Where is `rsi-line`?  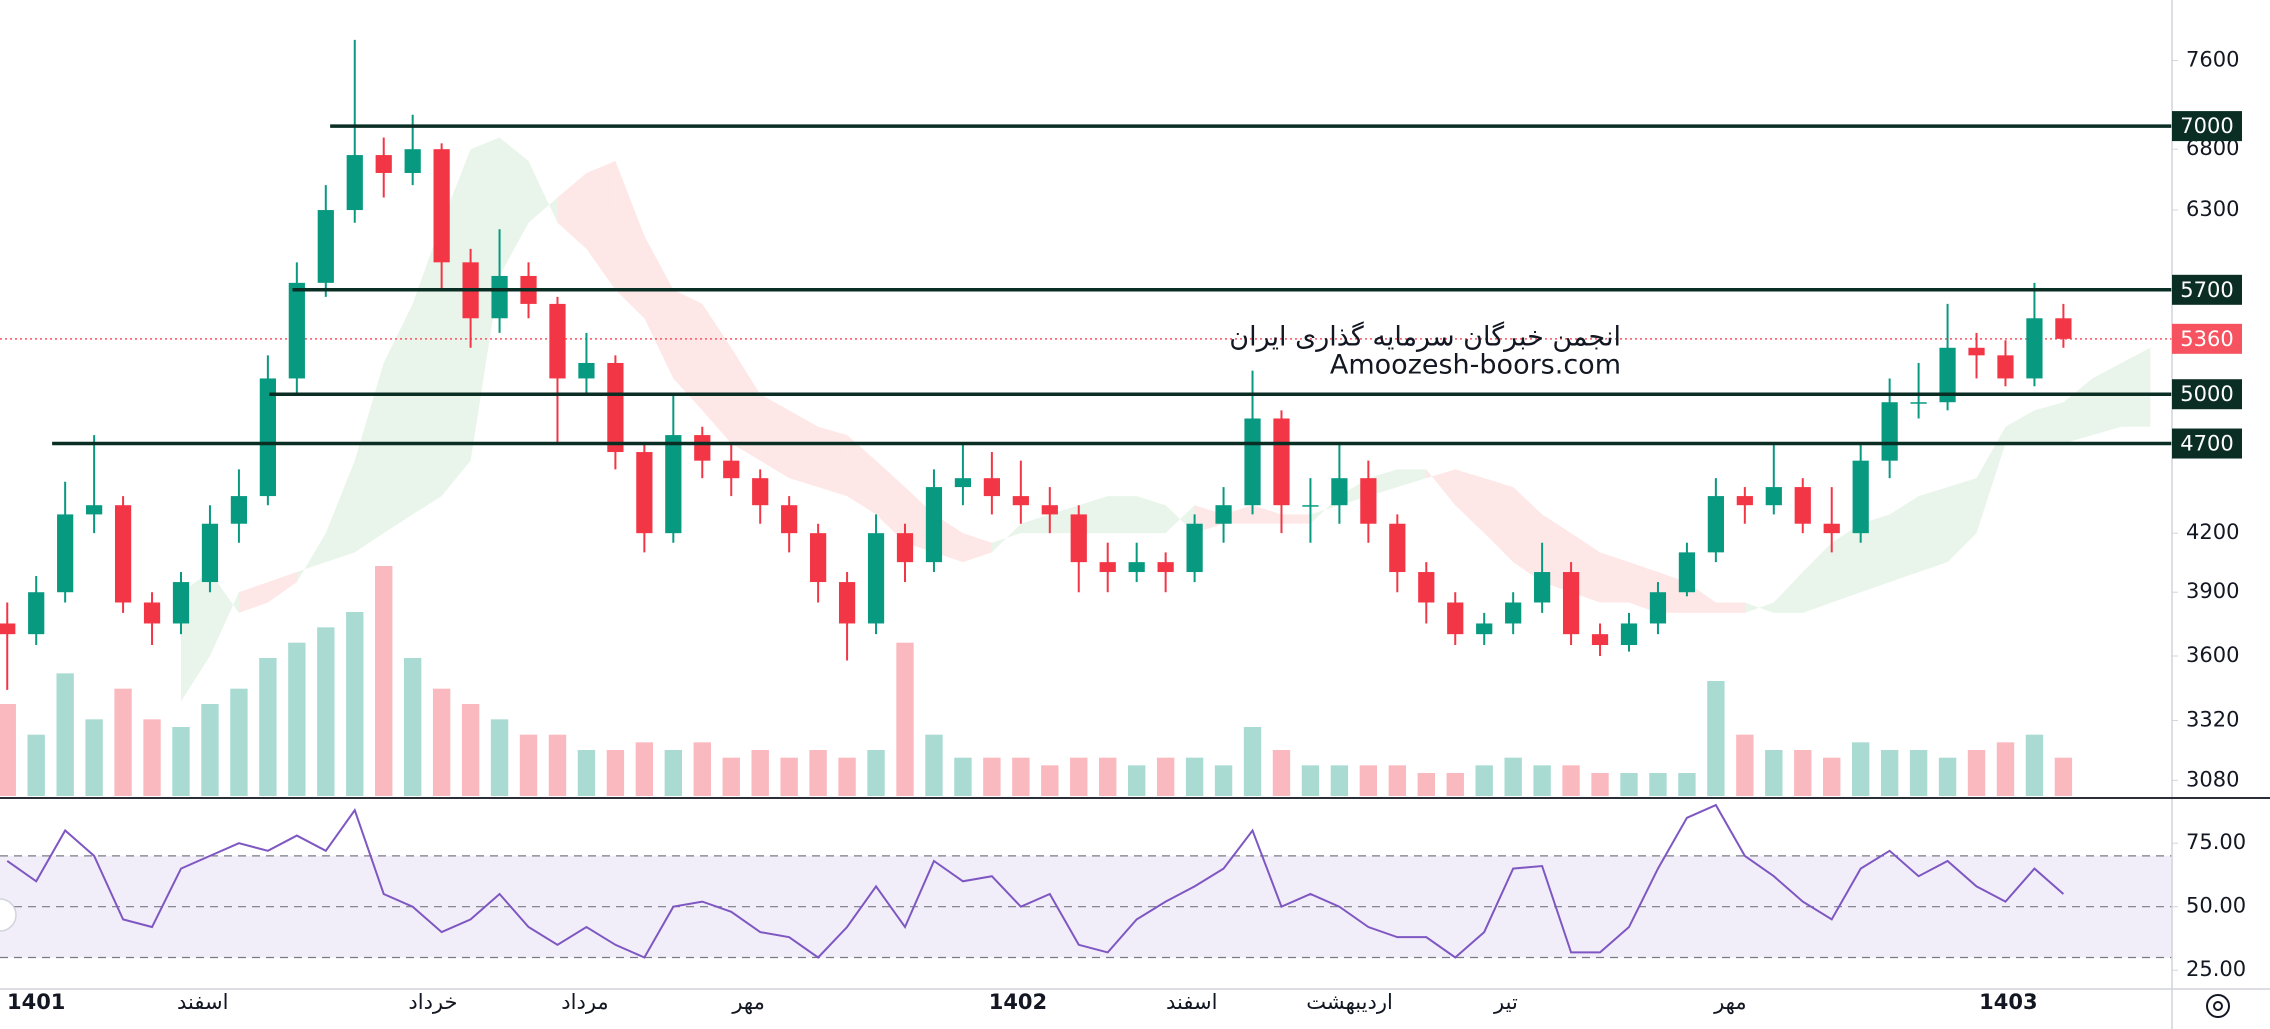
rsi-line is located at coordinates (1035, 881).